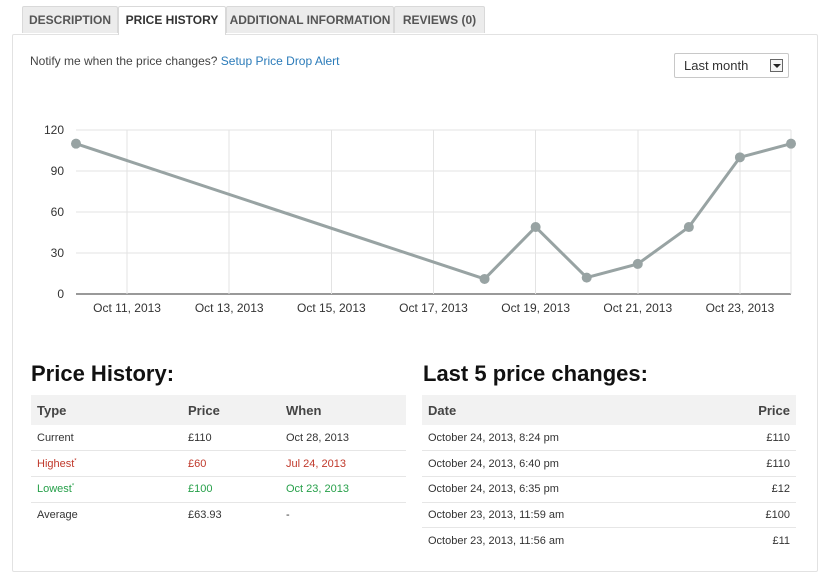  I want to click on price-drop-alert-link: Setup Price Drop Alert, so click(280, 61).